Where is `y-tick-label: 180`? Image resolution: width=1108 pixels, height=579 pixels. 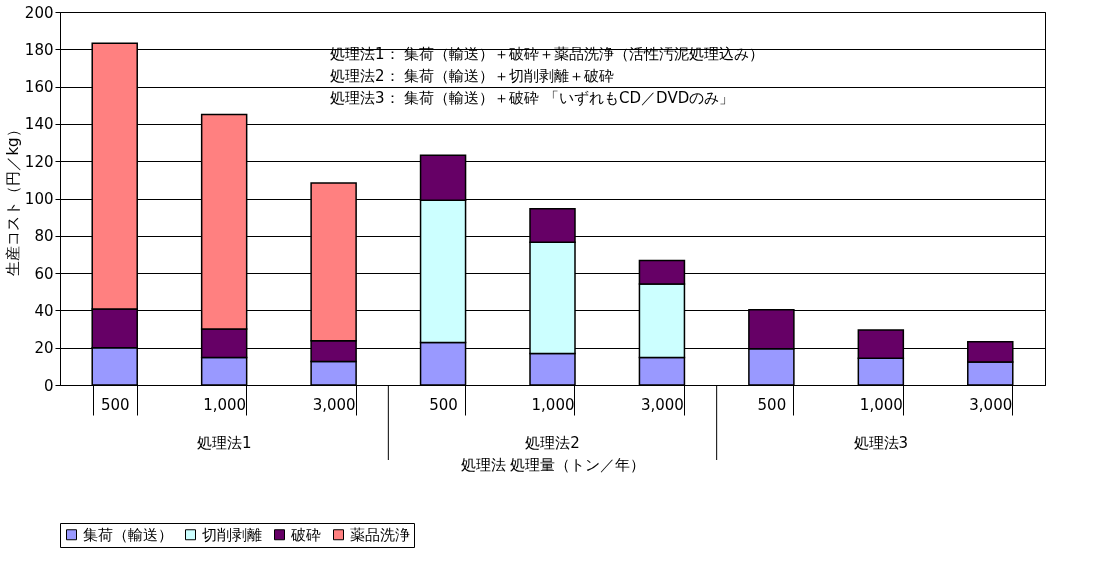 y-tick-label: 180 is located at coordinates (39, 49).